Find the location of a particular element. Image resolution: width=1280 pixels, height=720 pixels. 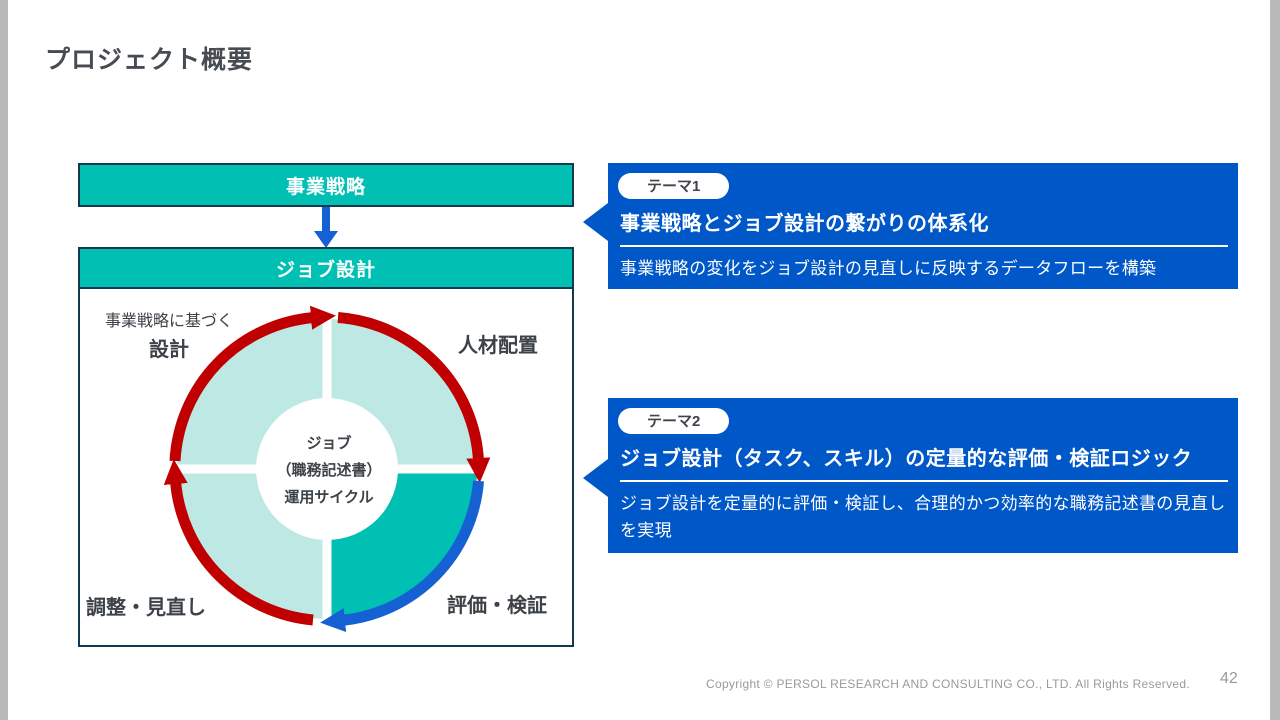

right-gutter is located at coordinates (1275, 360).